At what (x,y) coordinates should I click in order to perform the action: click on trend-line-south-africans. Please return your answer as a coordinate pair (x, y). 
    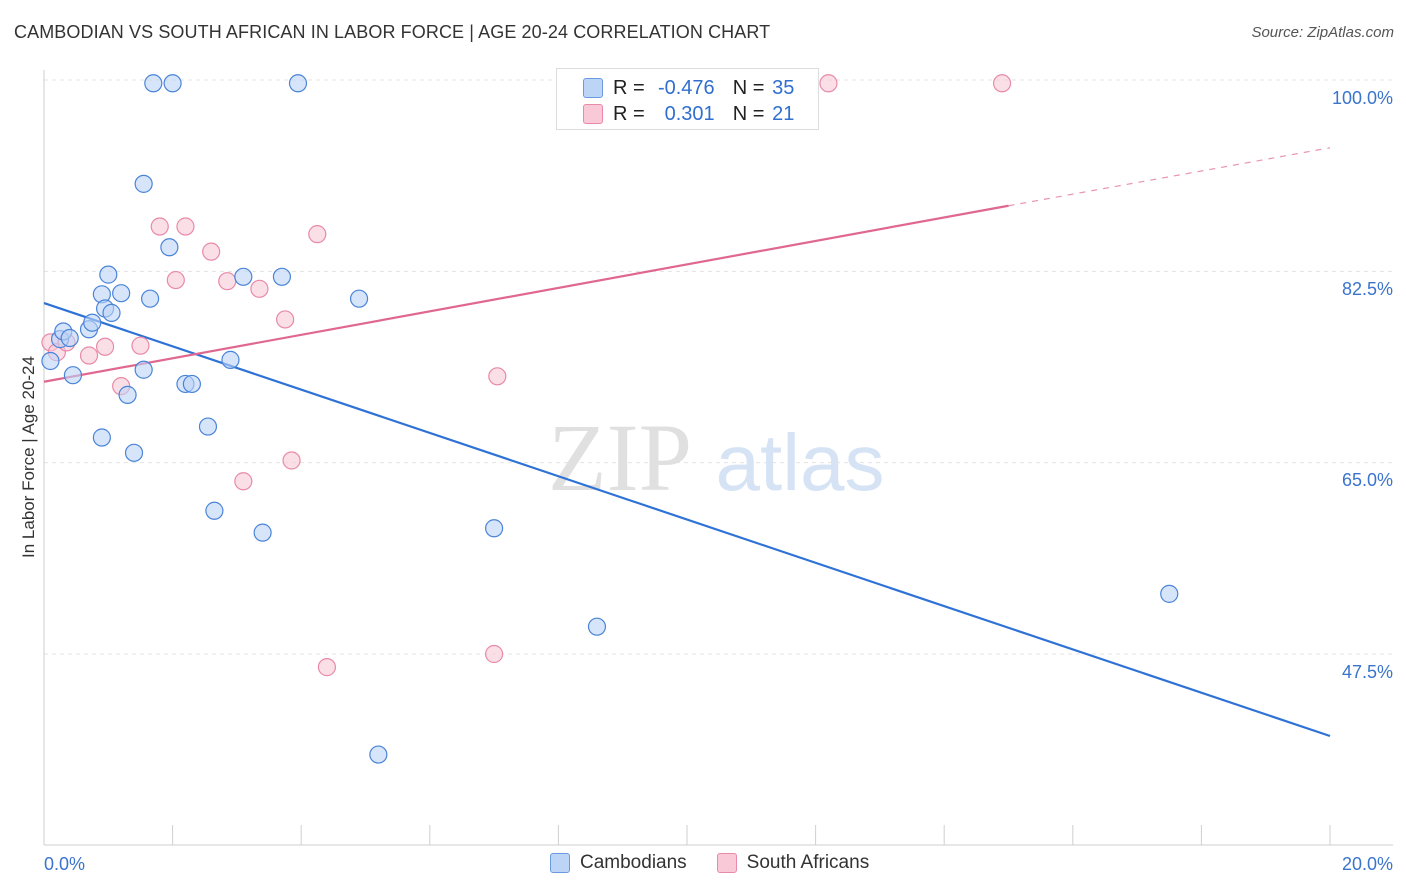
    Looking at the image, I should click on (526, 293).